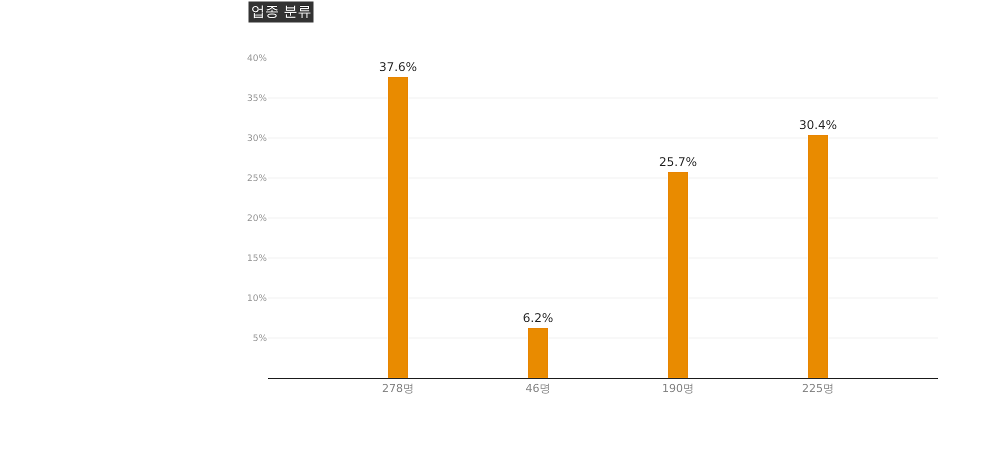 The image size is (1000, 462). Describe the element at coordinates (818, 125) in the screenshot. I see `data-label: 30.4%` at that location.